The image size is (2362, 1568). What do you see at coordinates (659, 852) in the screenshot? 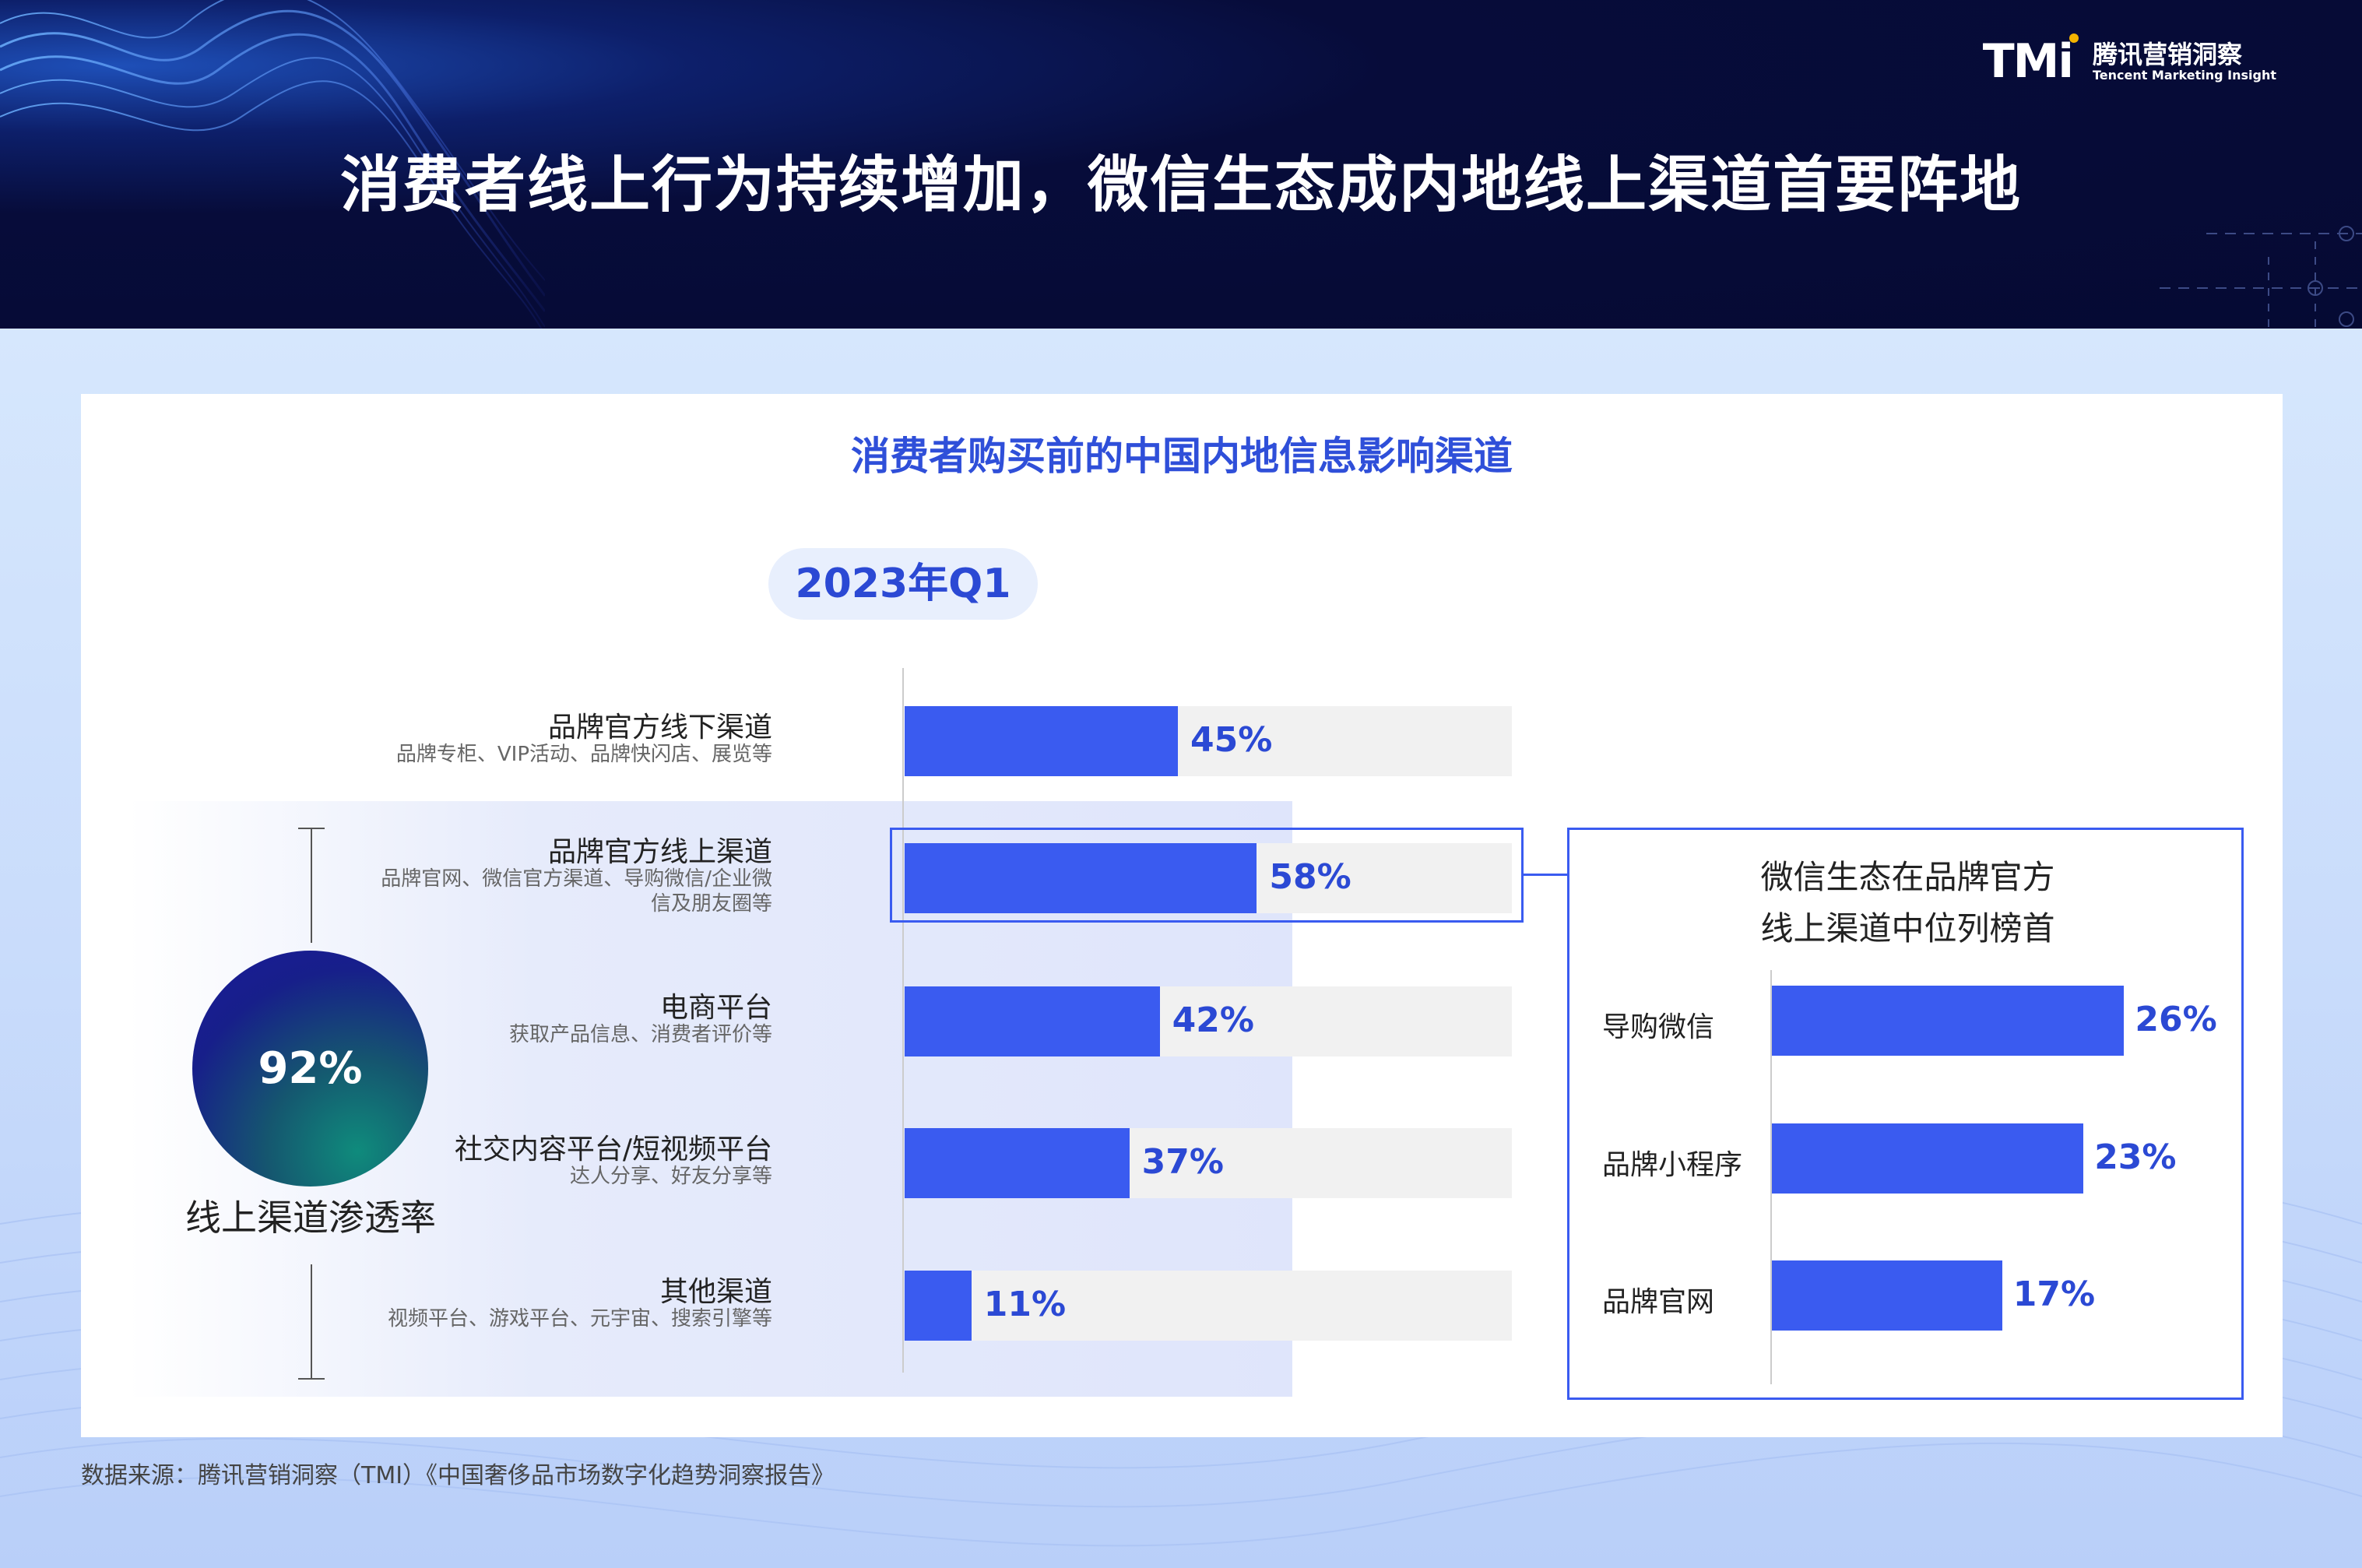
I see `category-label: 品牌官方线上渠道` at bounding box center [659, 852].